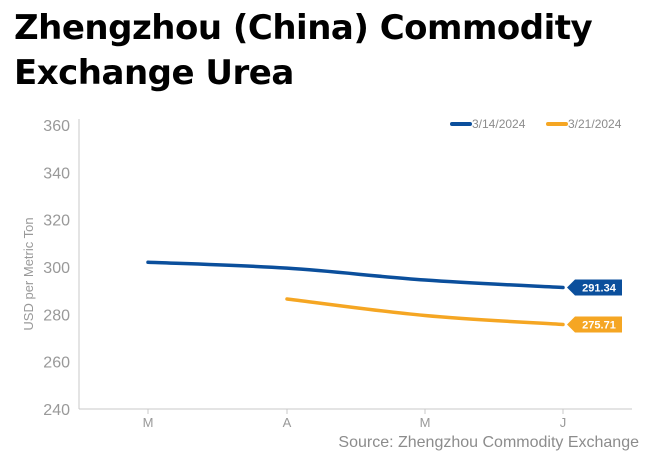  Describe the element at coordinates (595, 124) in the screenshot. I see `legend-label: 3/21/2024` at that location.